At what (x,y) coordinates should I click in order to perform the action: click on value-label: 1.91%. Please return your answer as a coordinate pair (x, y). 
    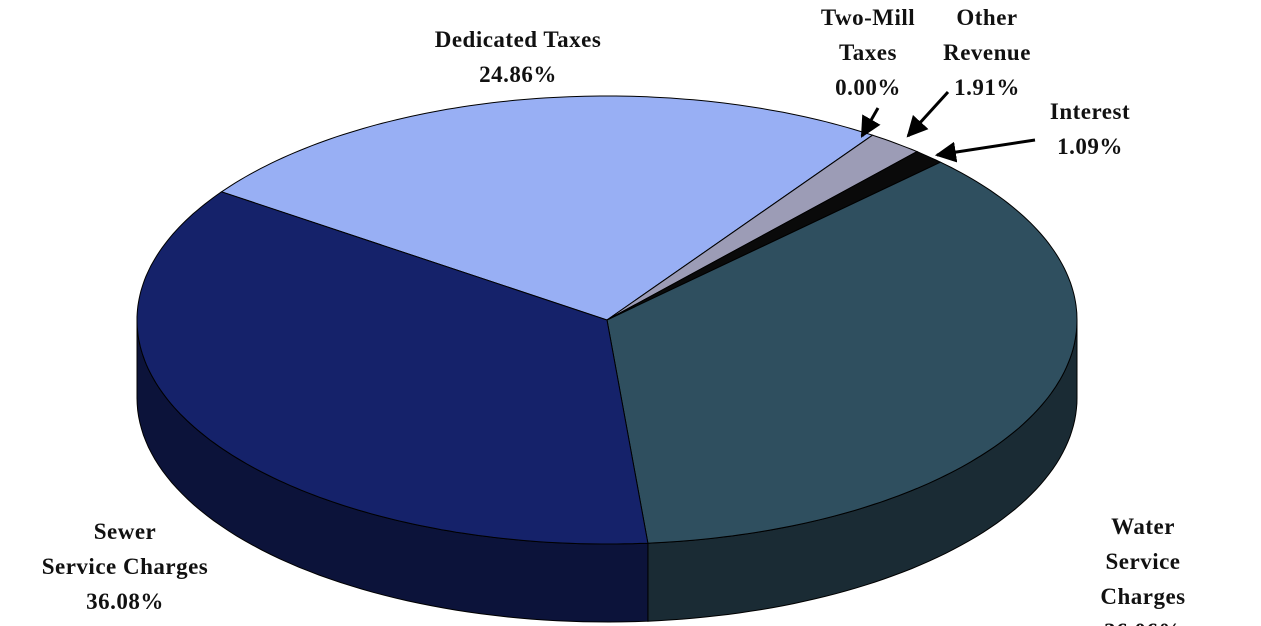
    Looking at the image, I should click on (987, 87).